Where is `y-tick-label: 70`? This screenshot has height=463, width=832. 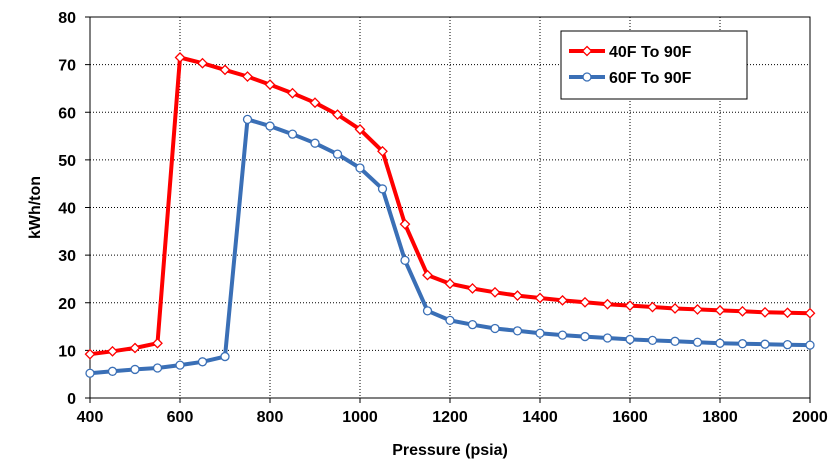 y-tick-label: 70 is located at coordinates (67, 66).